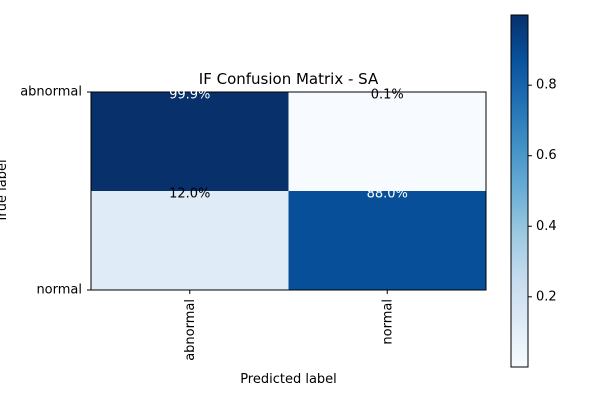  Describe the element at coordinates (387, 194) in the screenshot. I see `cell-value-label: 88.0%` at that location.